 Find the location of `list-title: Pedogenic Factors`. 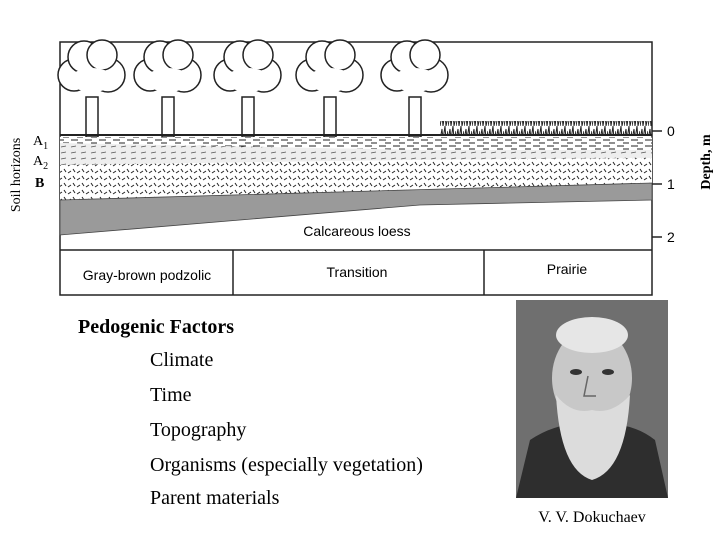

list-title: Pedogenic Factors is located at coordinates (156, 327).